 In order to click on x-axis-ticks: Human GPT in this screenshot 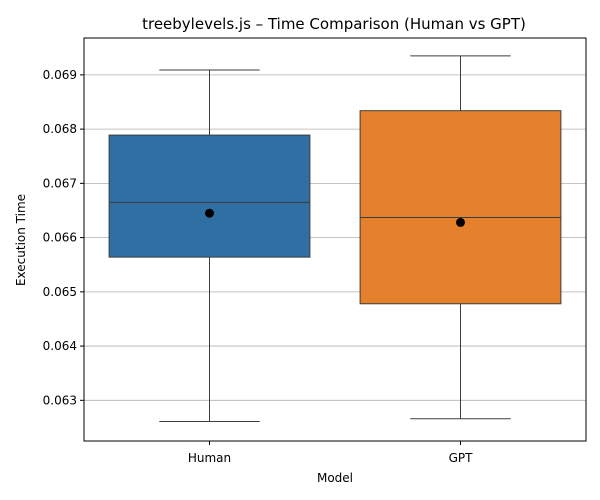, I will do `click(330, 453)`.